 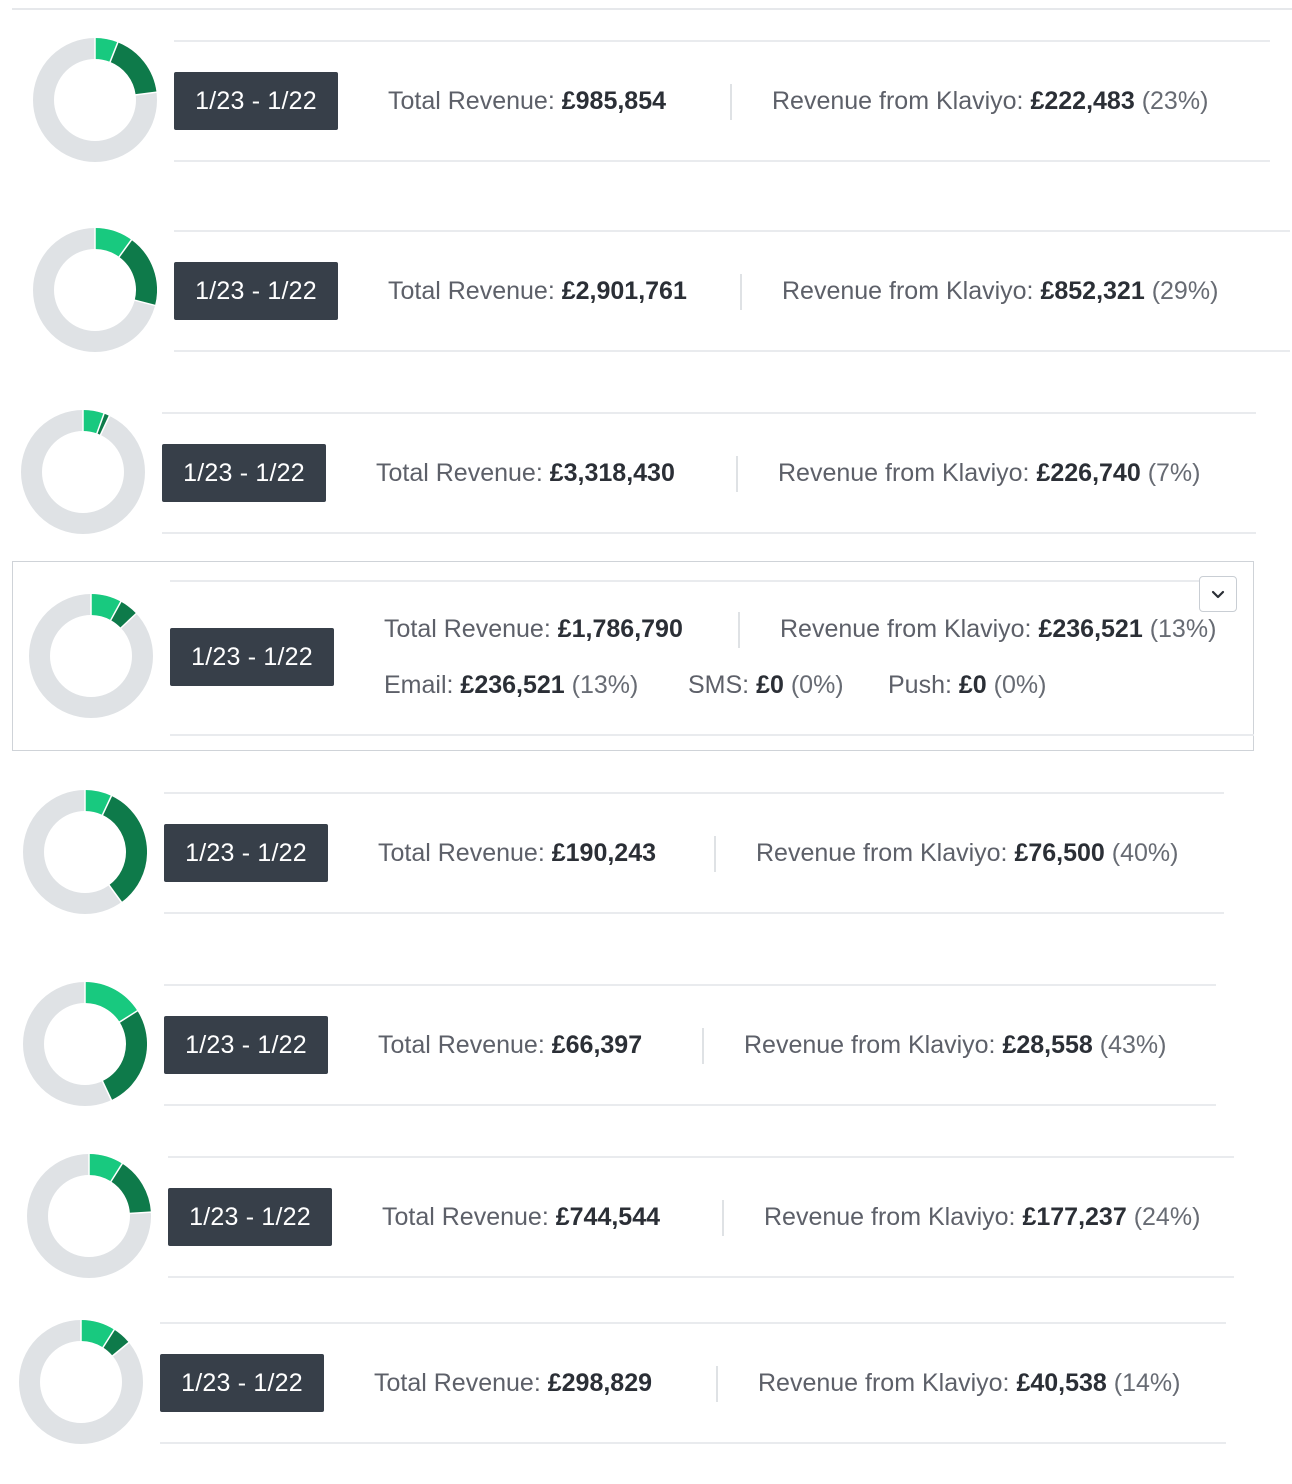 I want to click on klaviyo-revenue-value: £177,237, so click(x=1074, y=1217).